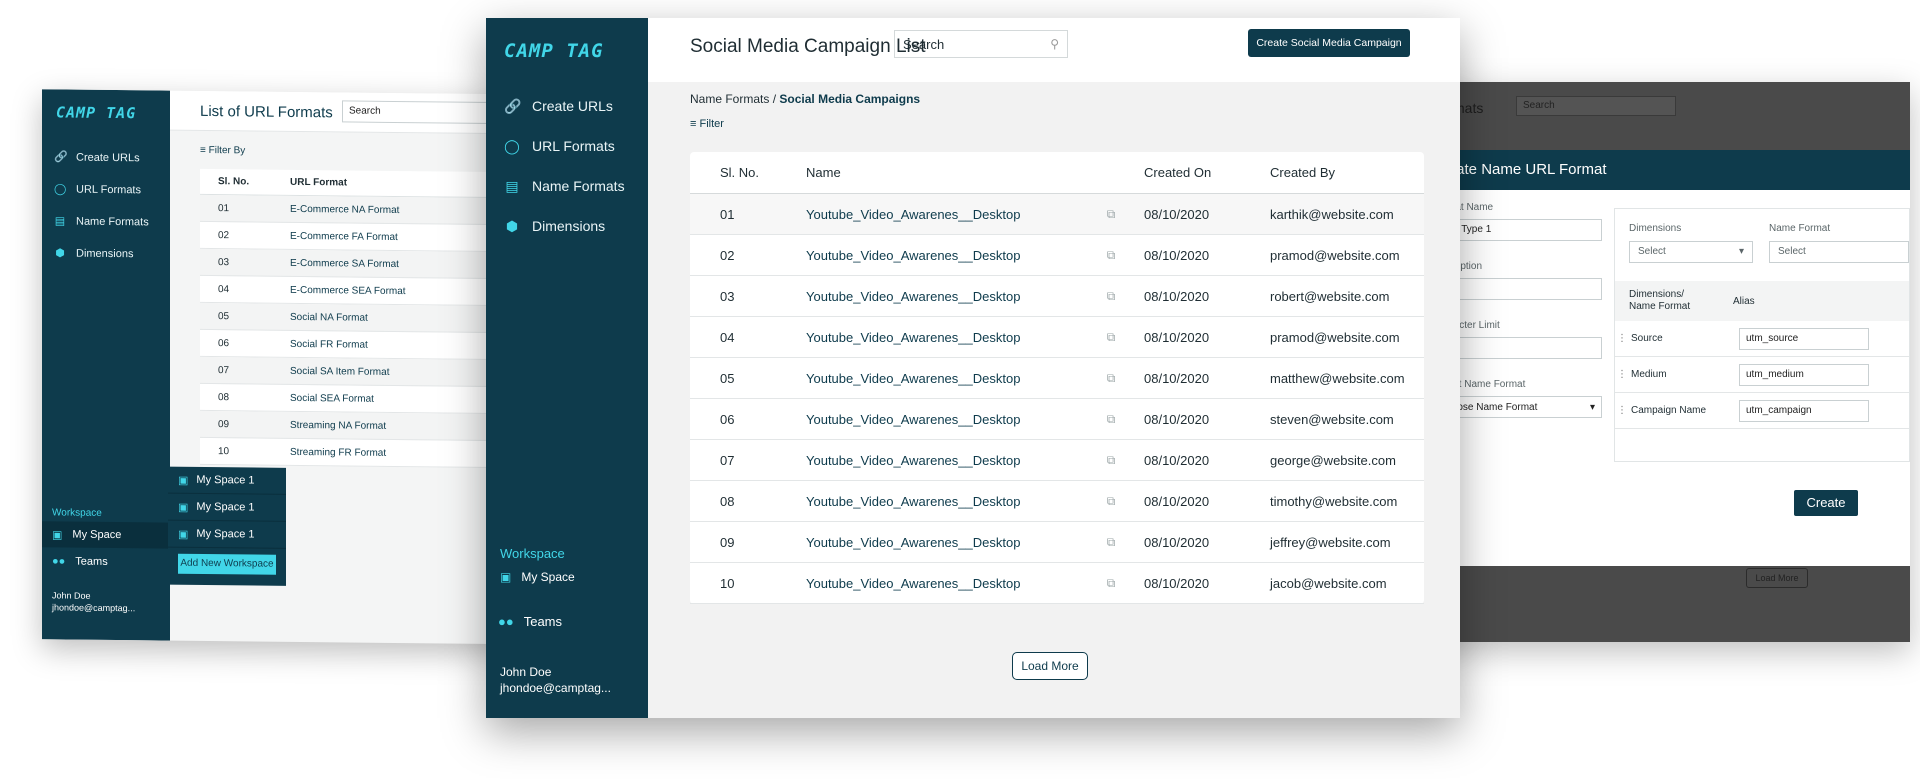 The height and width of the screenshot is (779, 1920). What do you see at coordinates (1804, 410) in the screenshot?
I see `alias-input: utm_campaign` at bounding box center [1804, 410].